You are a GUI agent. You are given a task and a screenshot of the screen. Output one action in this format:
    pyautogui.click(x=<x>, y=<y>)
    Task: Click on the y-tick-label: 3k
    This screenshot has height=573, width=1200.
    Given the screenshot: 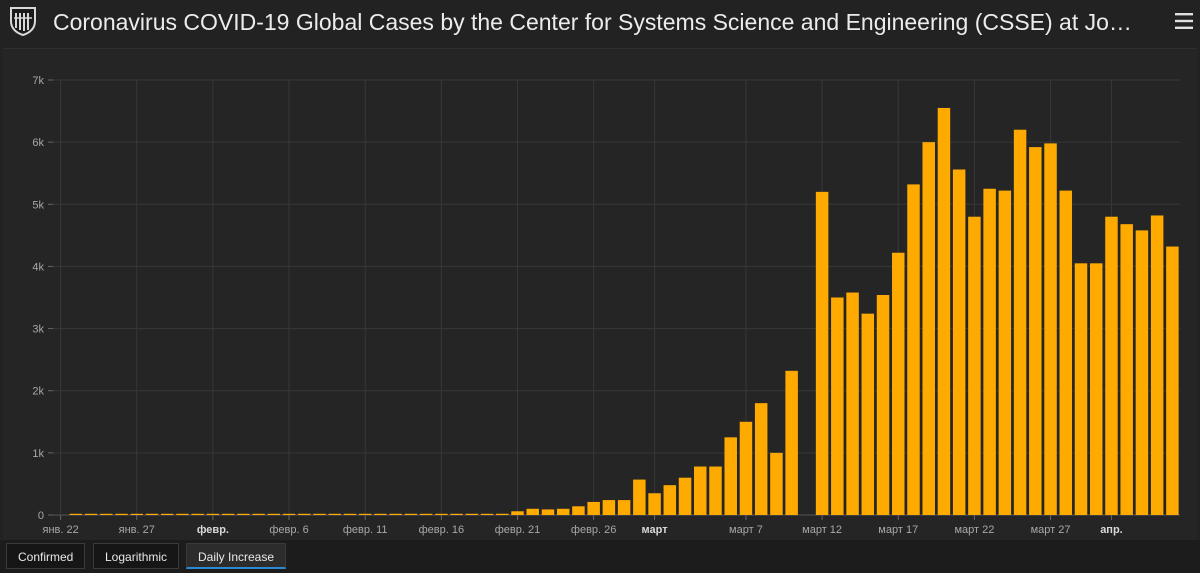 What is the action you would take?
    pyautogui.click(x=38, y=330)
    